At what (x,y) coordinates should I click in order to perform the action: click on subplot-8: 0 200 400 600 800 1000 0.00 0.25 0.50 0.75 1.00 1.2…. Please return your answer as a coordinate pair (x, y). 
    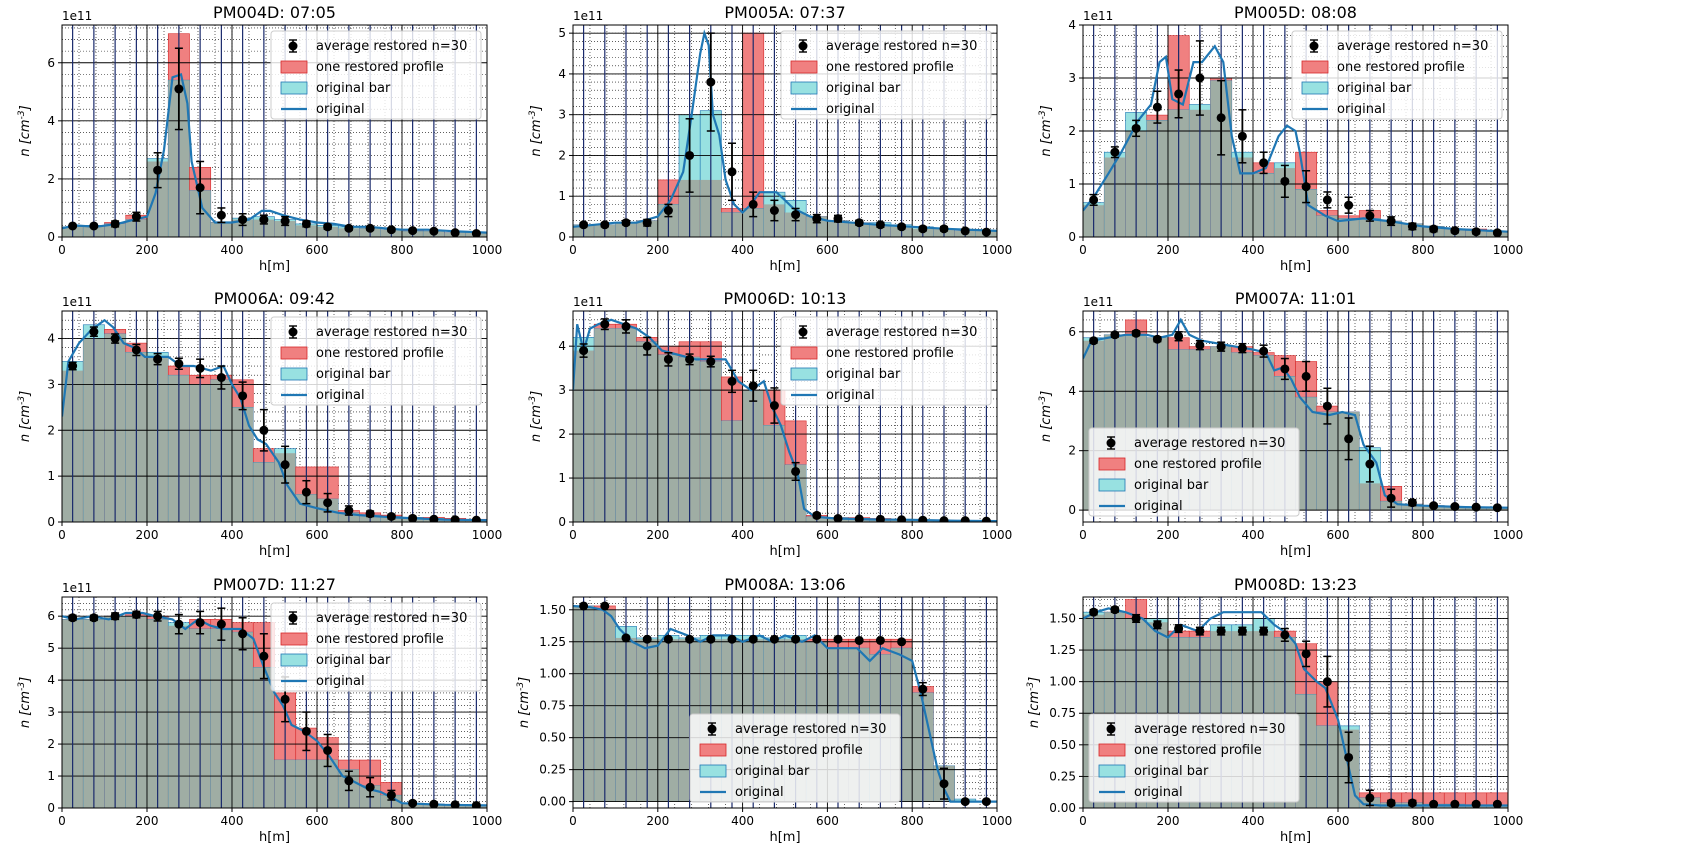
    Looking at the image, I should click on (764, 710).